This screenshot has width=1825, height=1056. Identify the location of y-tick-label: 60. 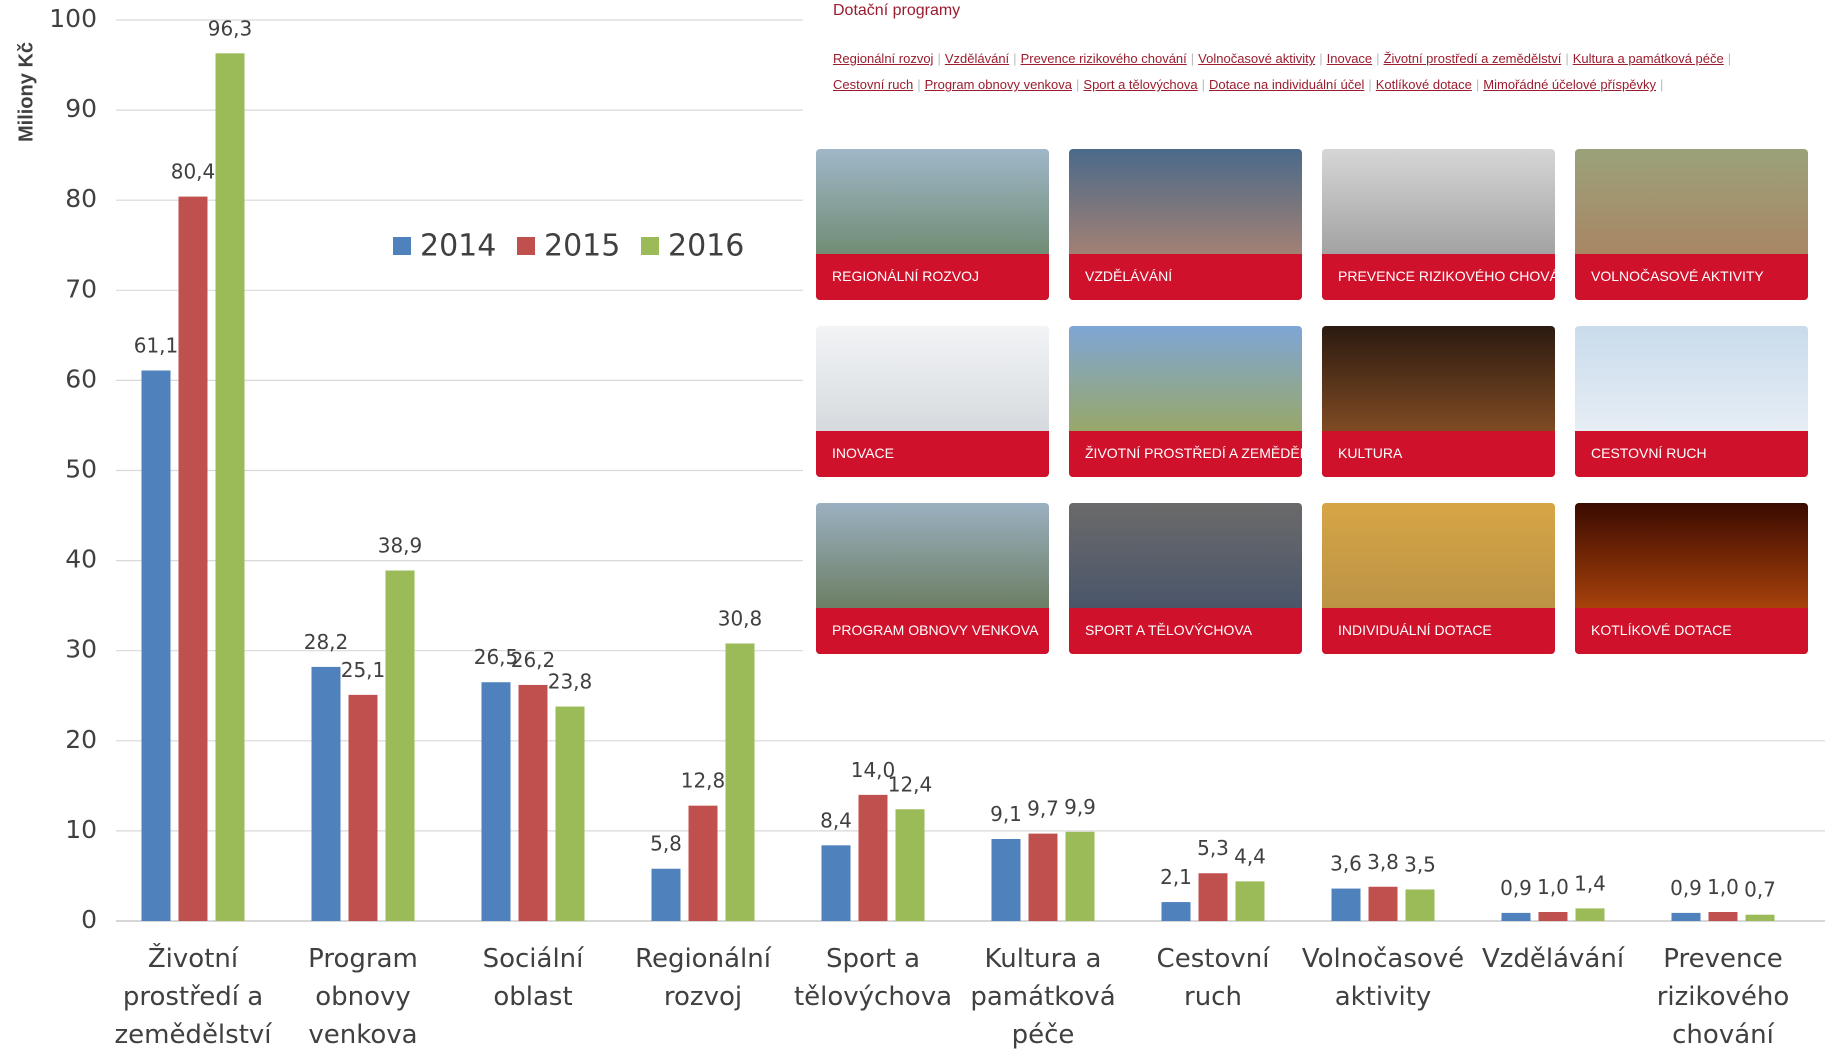
(81, 378).